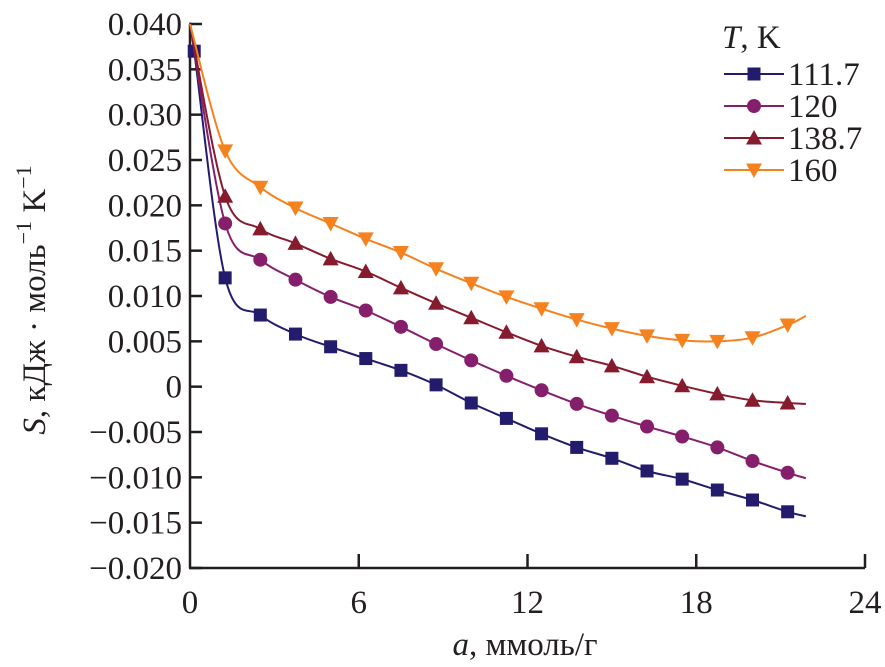 The width and height of the screenshot is (885, 667). What do you see at coordinates (35, 426) in the screenshot?
I see `y-axis-label-var: S` at bounding box center [35, 426].